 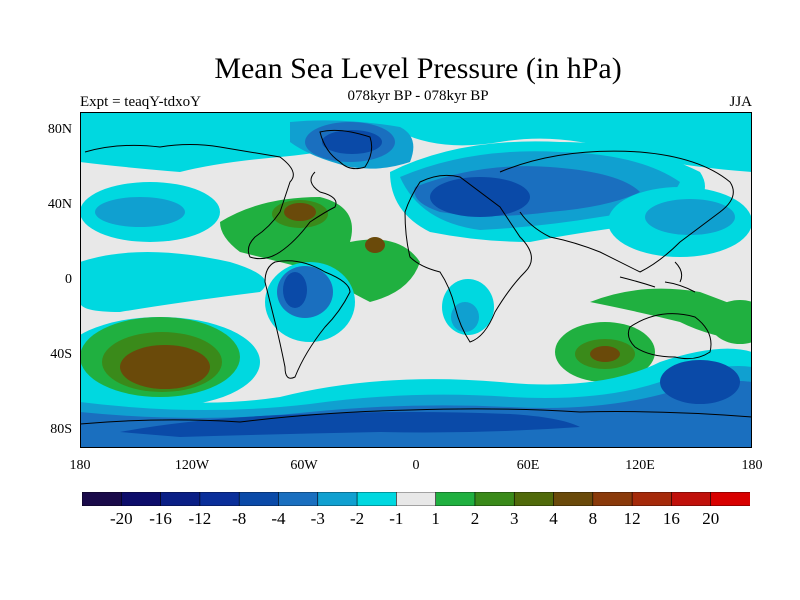 What do you see at coordinates (80, 465) in the screenshot?
I see `xtick-180w: 180` at bounding box center [80, 465].